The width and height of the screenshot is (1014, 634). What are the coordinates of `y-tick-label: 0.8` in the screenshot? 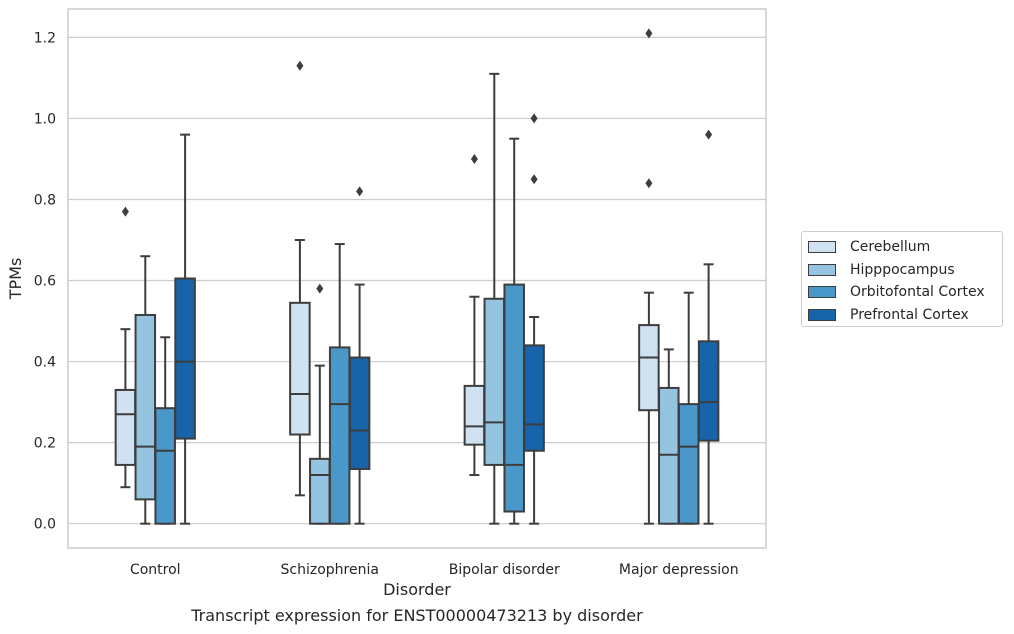 It's located at (45, 200).